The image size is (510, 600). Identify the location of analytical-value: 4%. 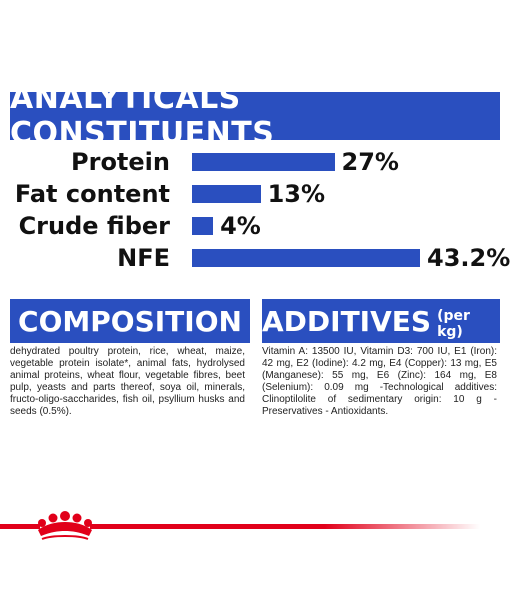
(240, 226).